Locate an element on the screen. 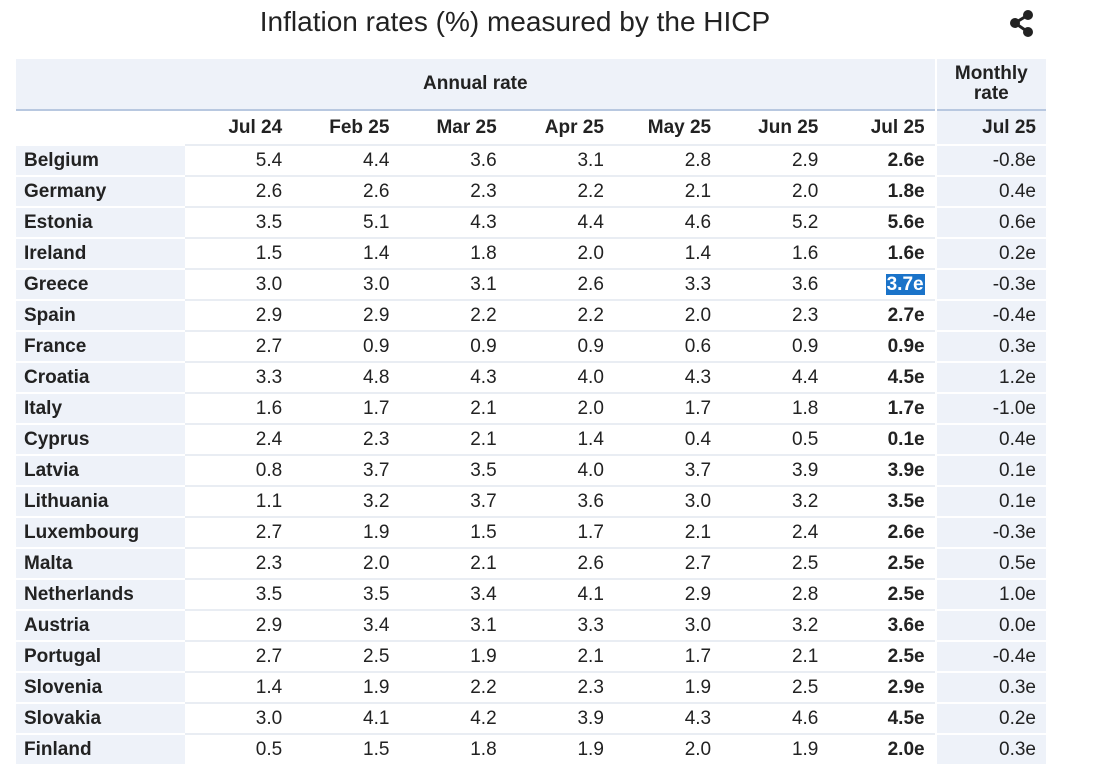 This screenshot has height=773, width=1115. annual-rate-cell: 1.6 is located at coordinates (775, 253).